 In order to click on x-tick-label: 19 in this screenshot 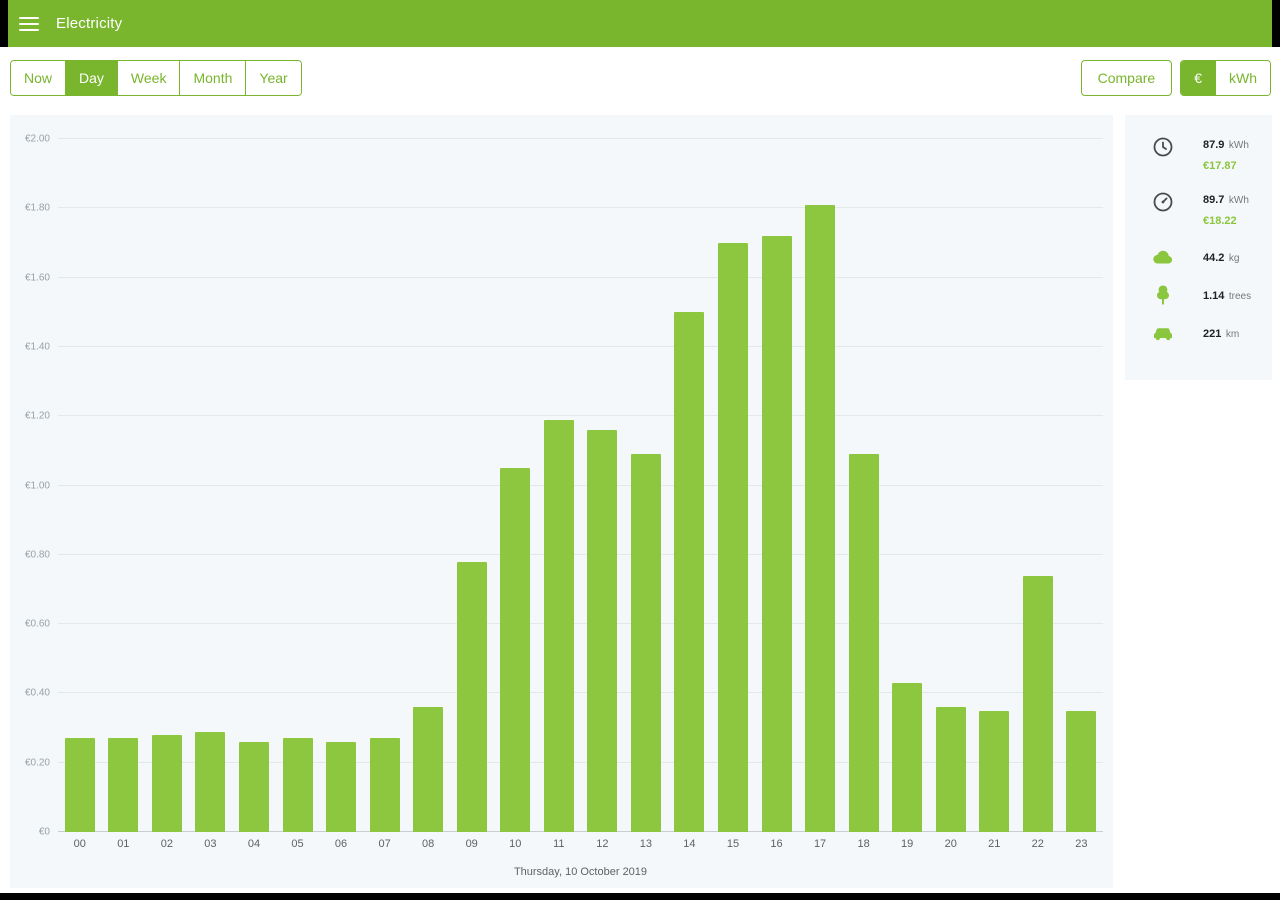, I will do `click(907, 844)`.